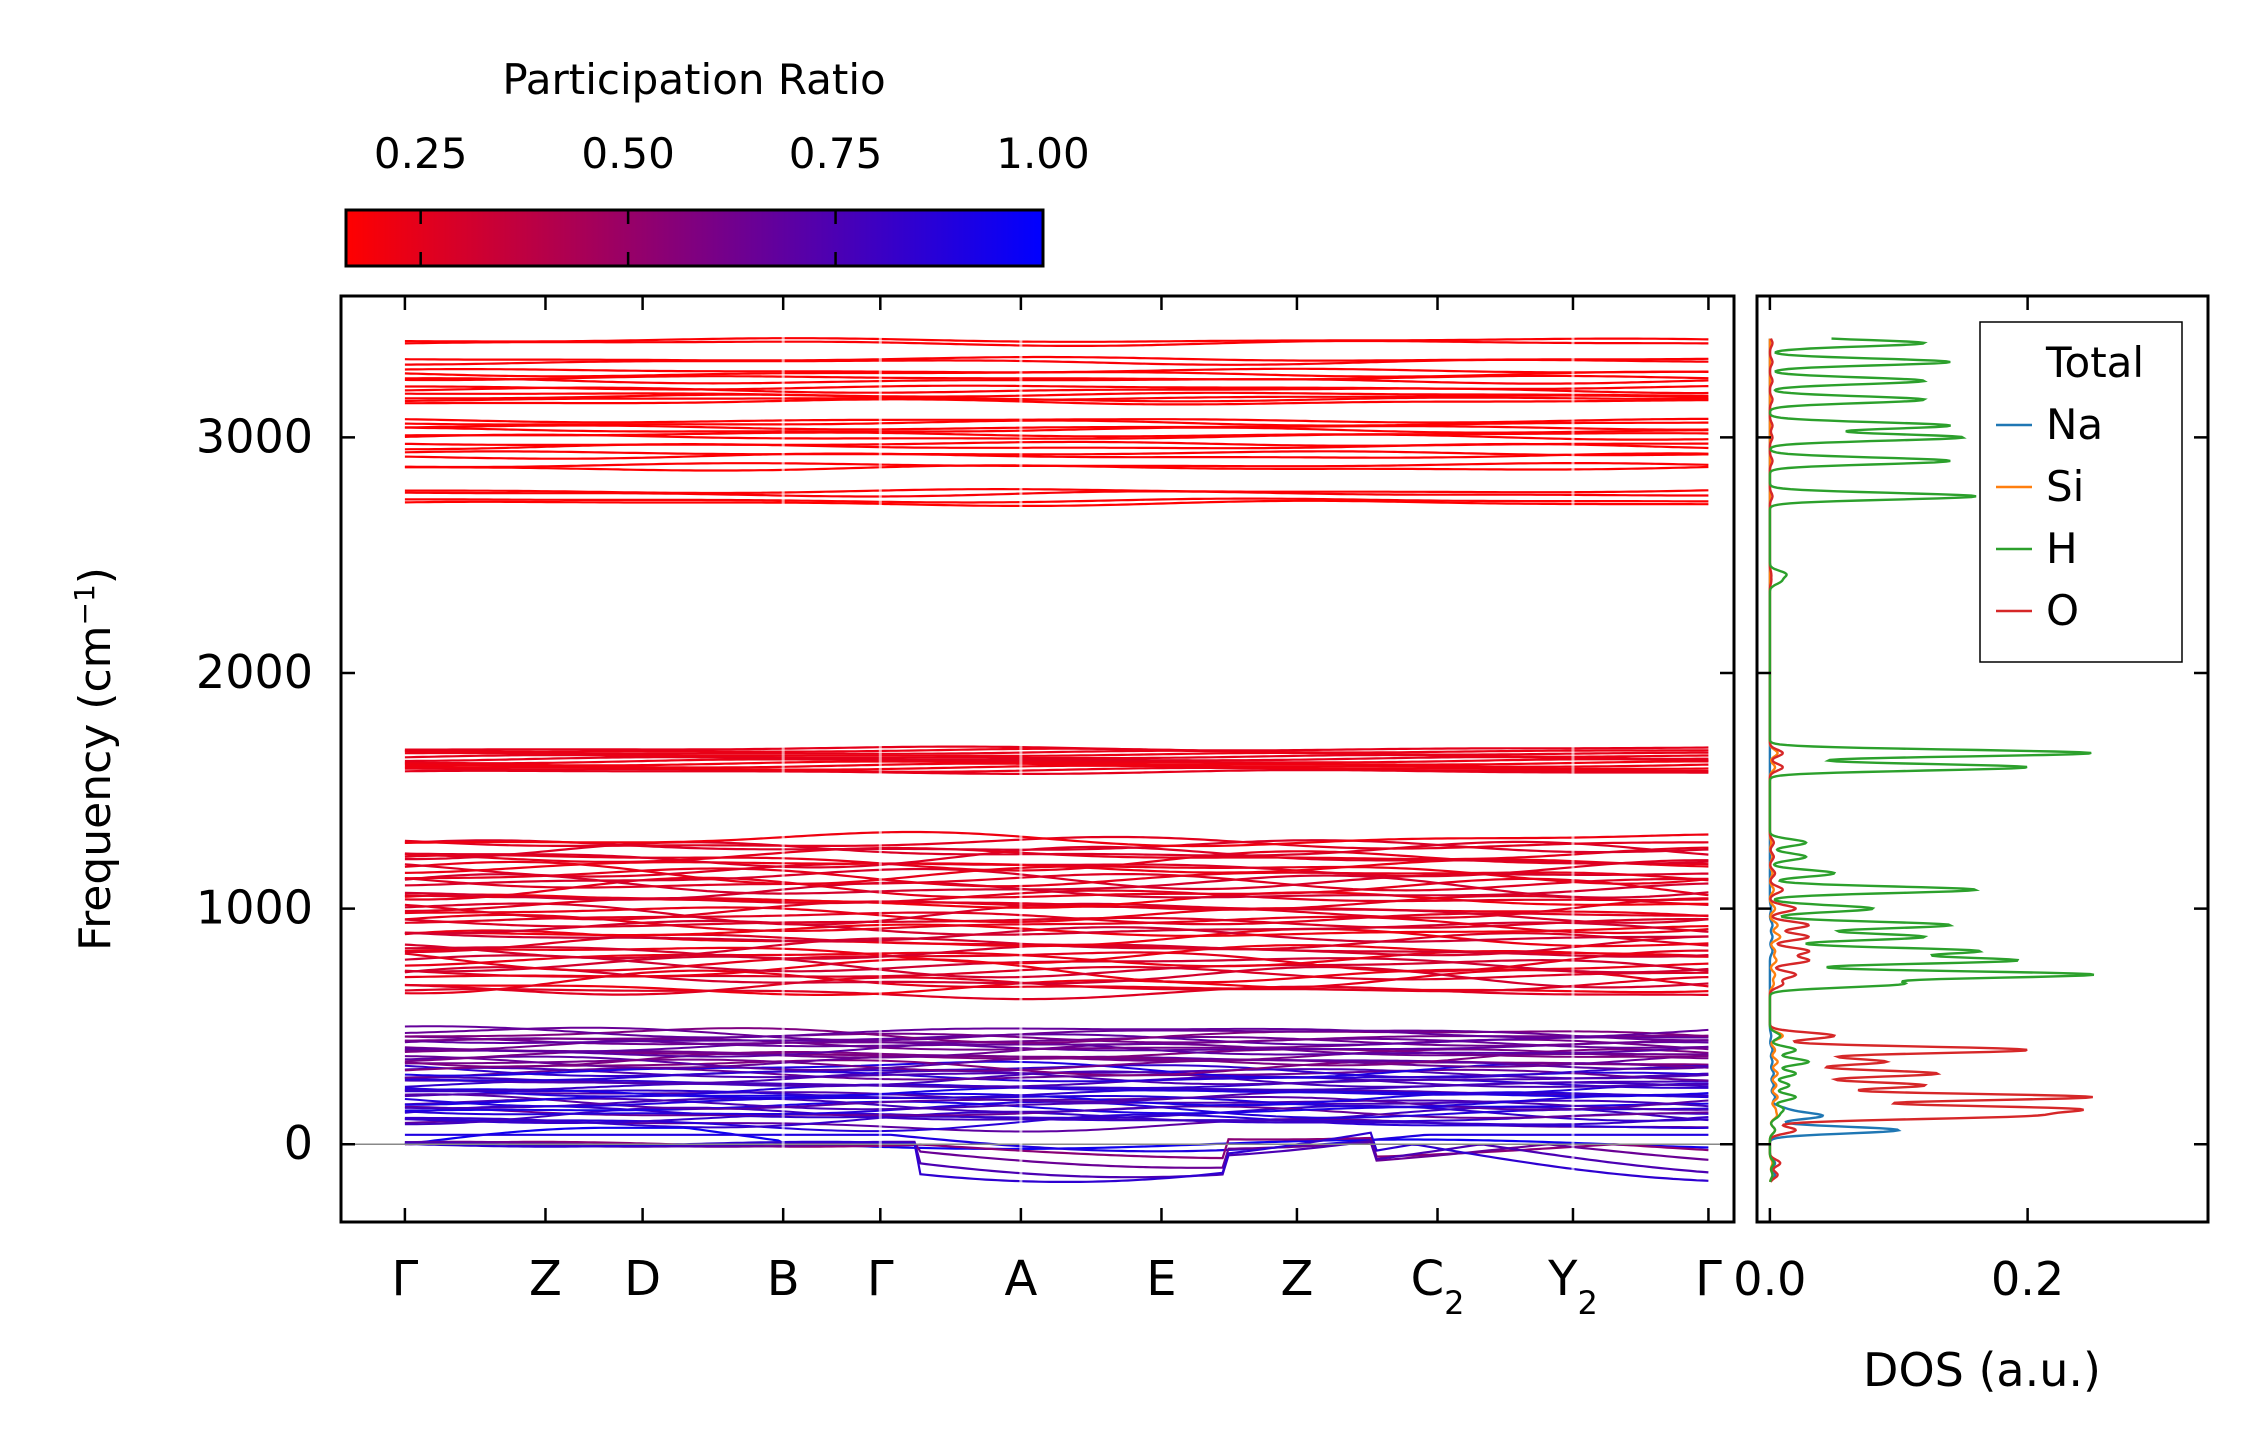  Describe the element at coordinates (1043, 153) in the screenshot. I see `colorbar-tick-label: 1.00` at that location.